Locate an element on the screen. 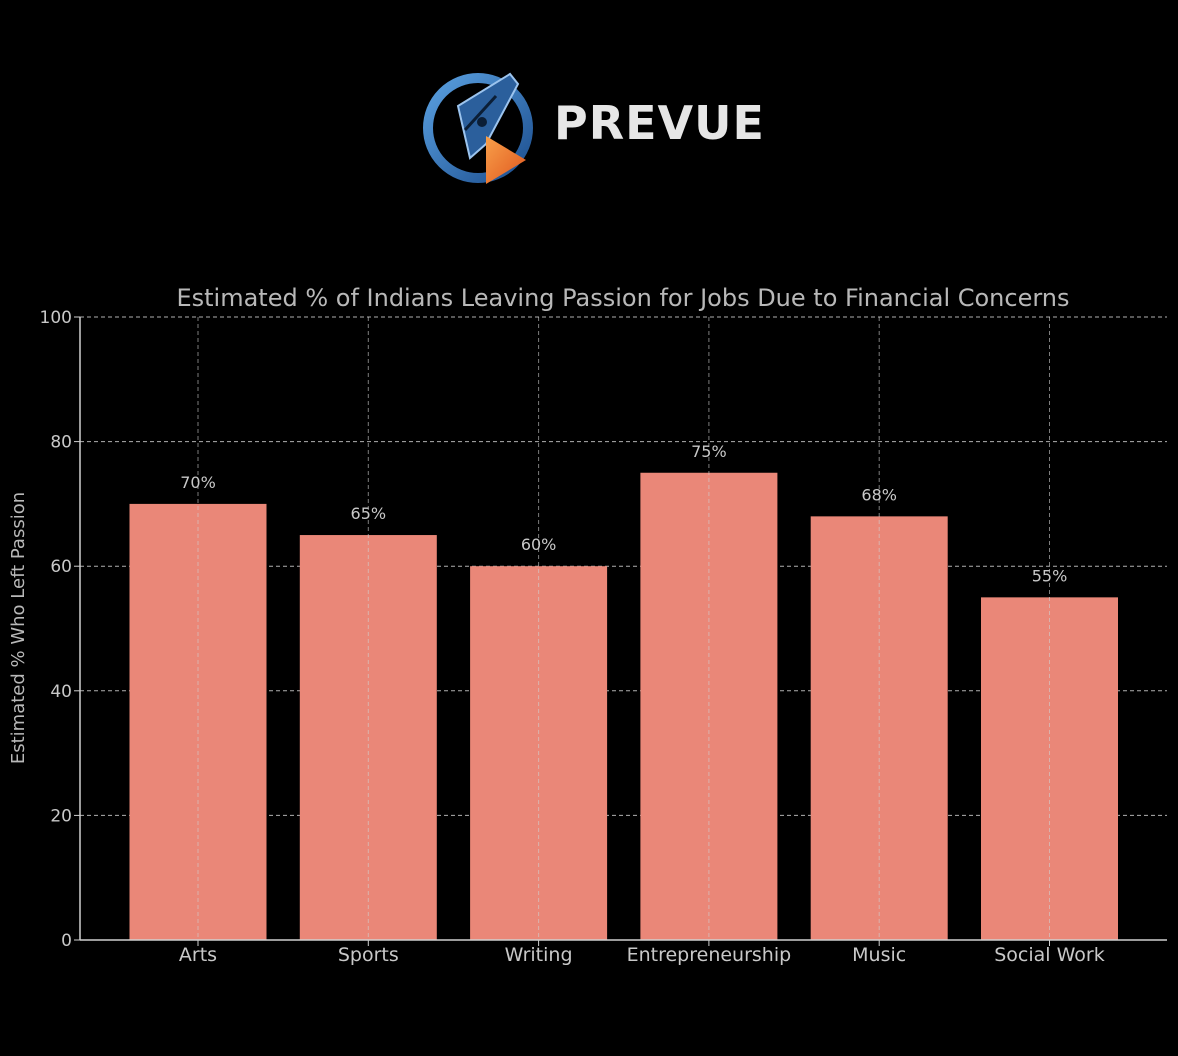 The height and width of the screenshot is (1056, 1178). x-tick-label: Sports is located at coordinates (368, 955).